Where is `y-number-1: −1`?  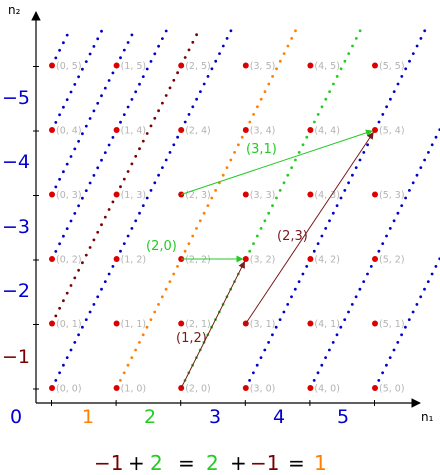 y-number-1: −1 is located at coordinates (16, 357).